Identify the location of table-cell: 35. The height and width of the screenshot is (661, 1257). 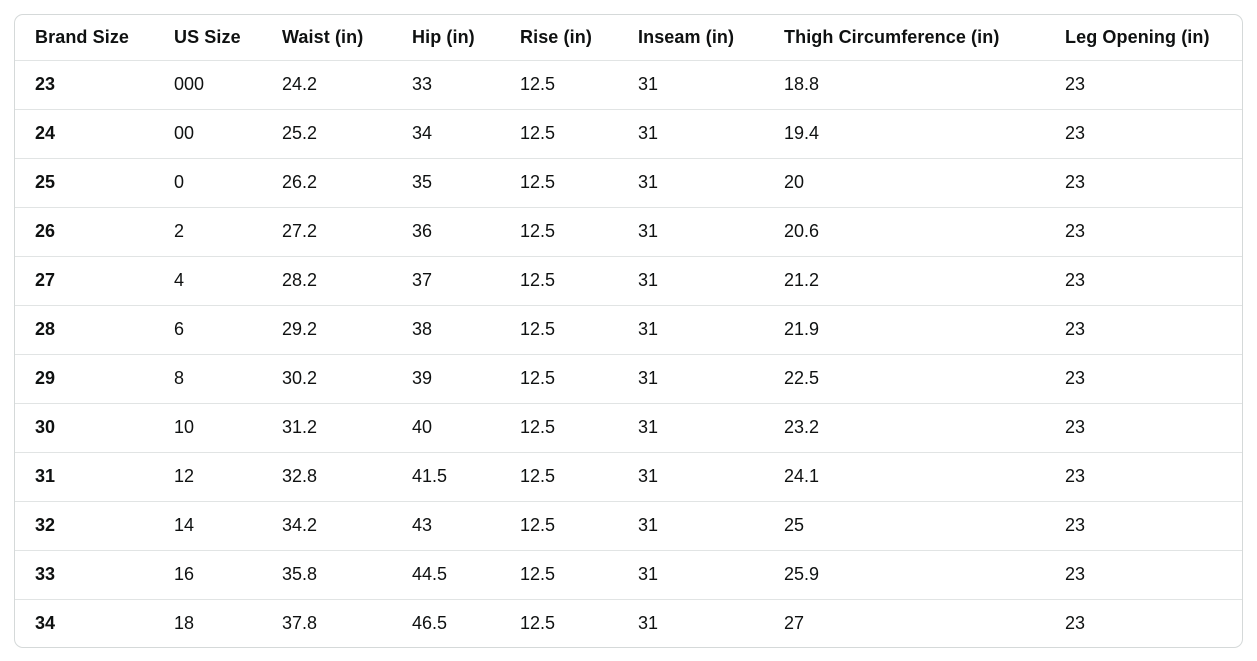
(446, 183).